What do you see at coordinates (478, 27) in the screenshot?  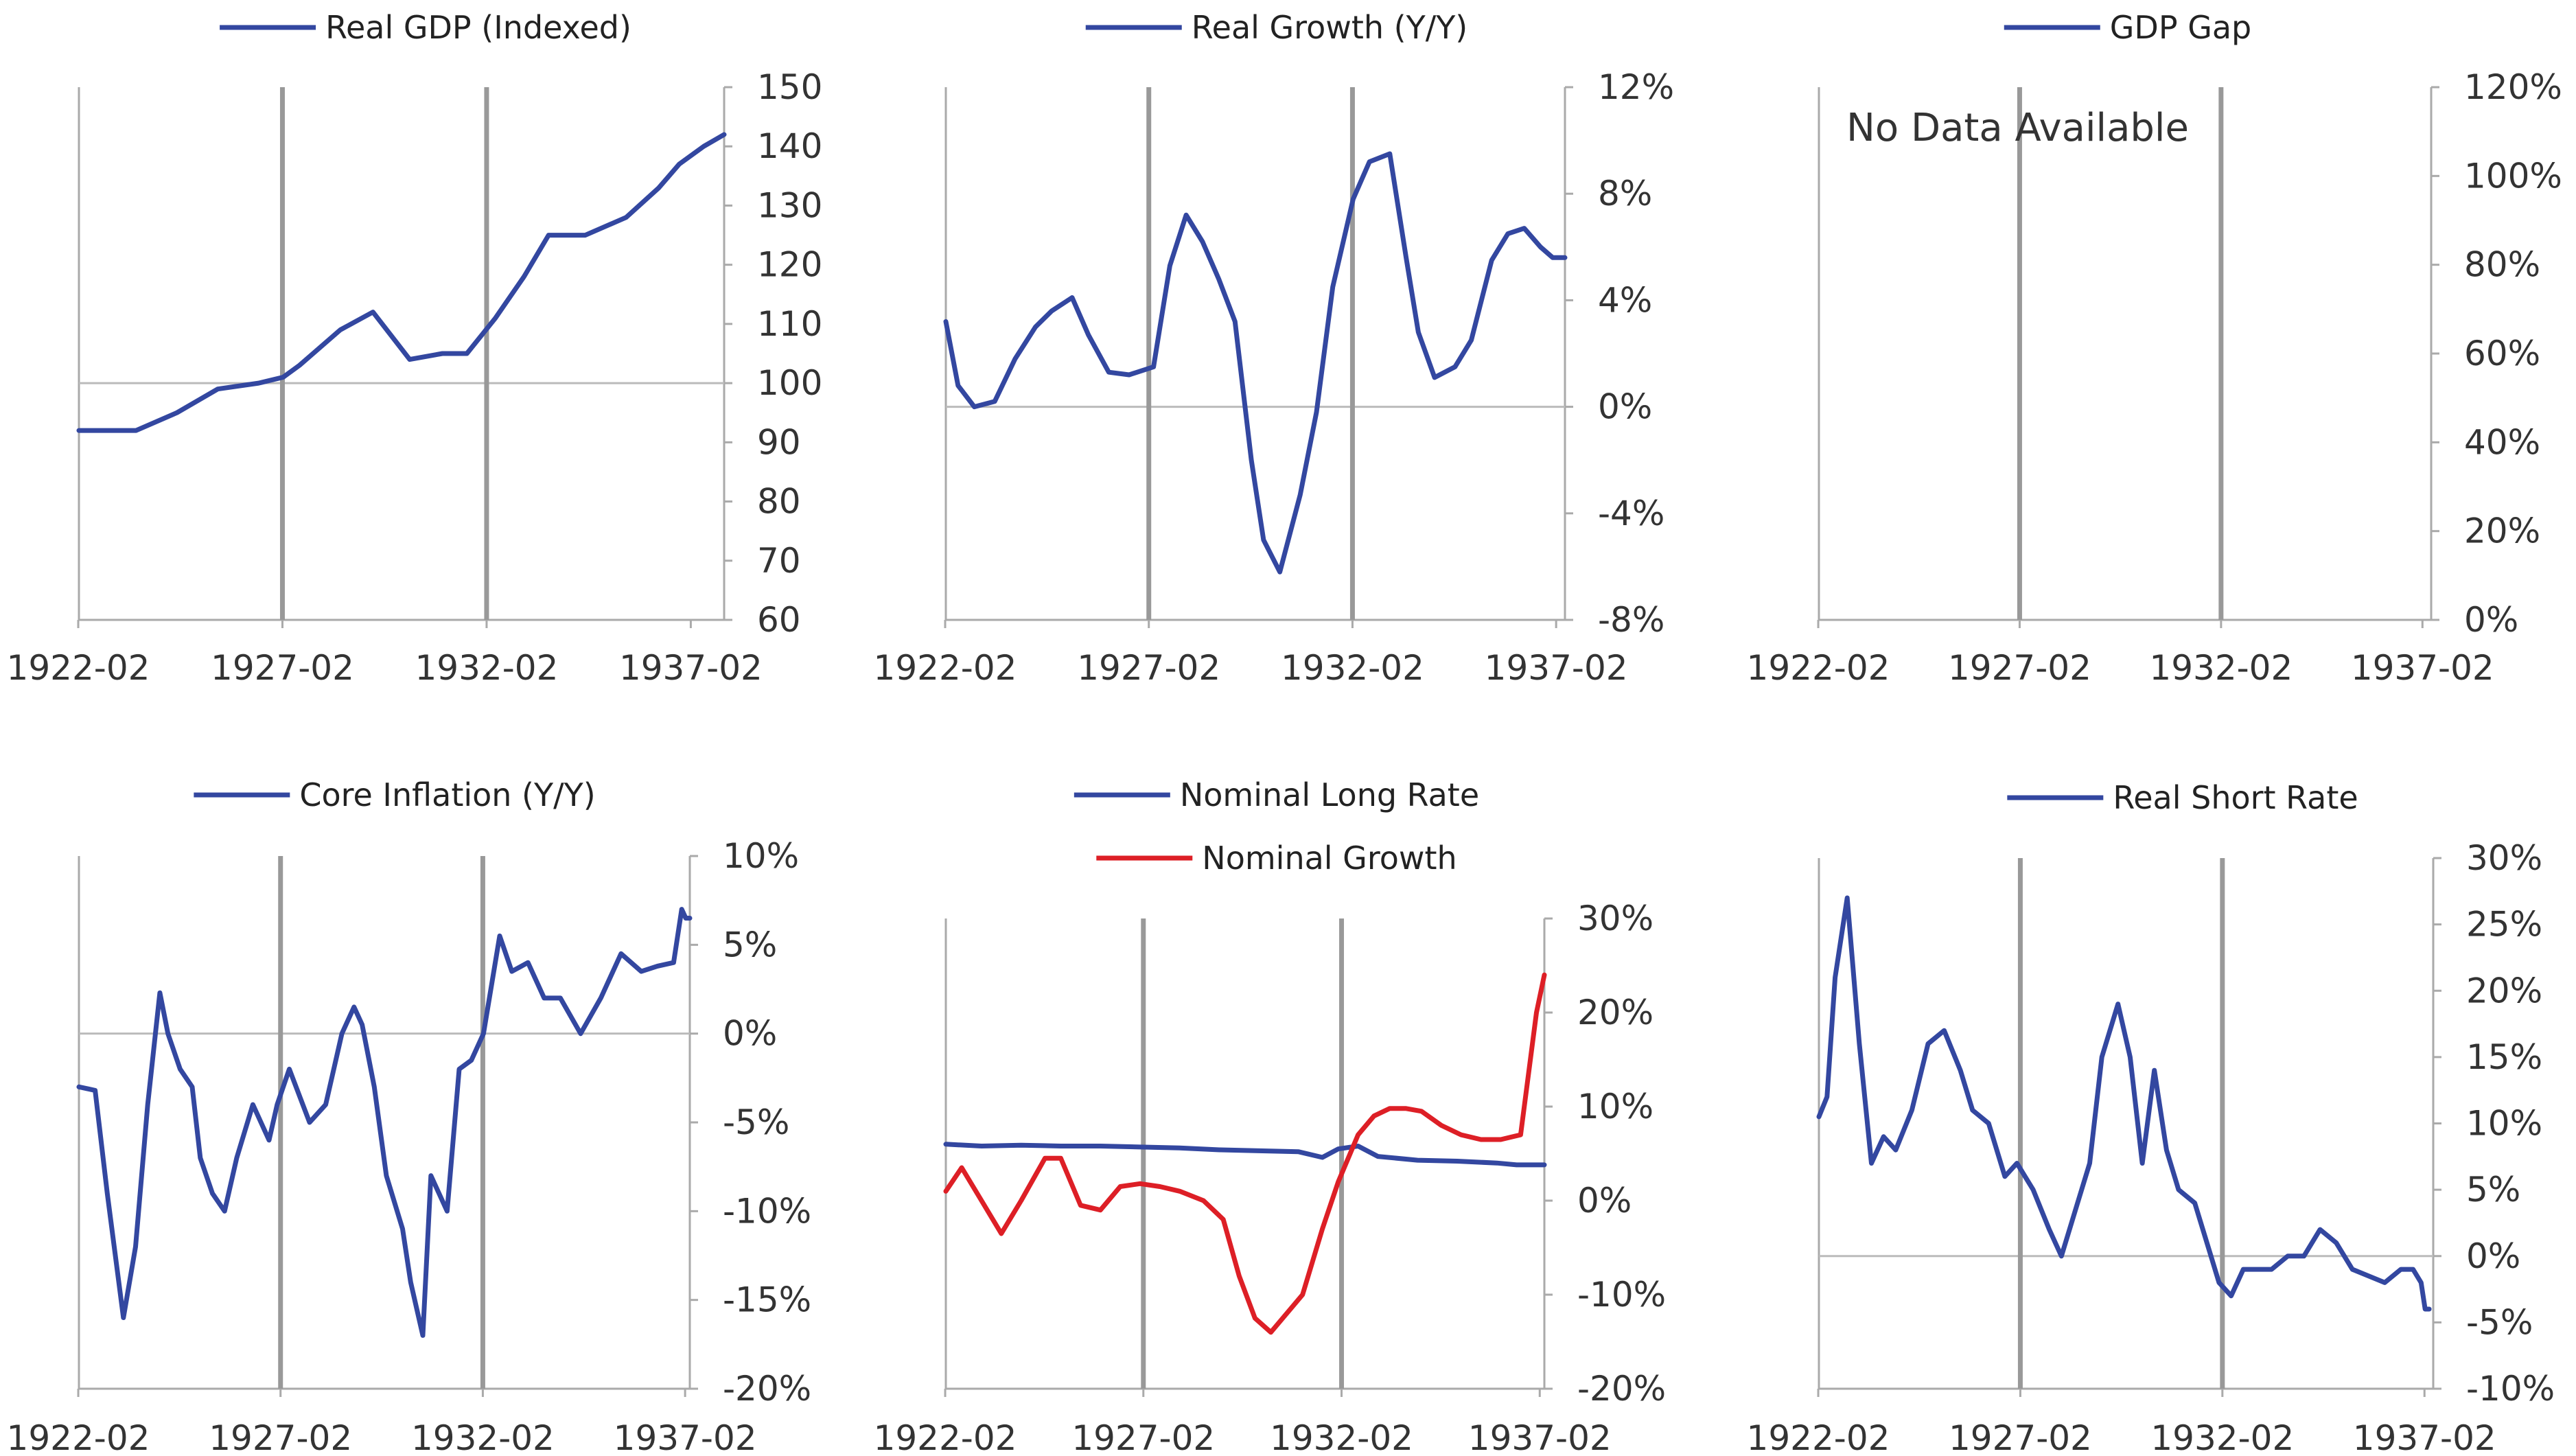 I see `legend-label: Real GDP (Indexed)` at bounding box center [478, 27].